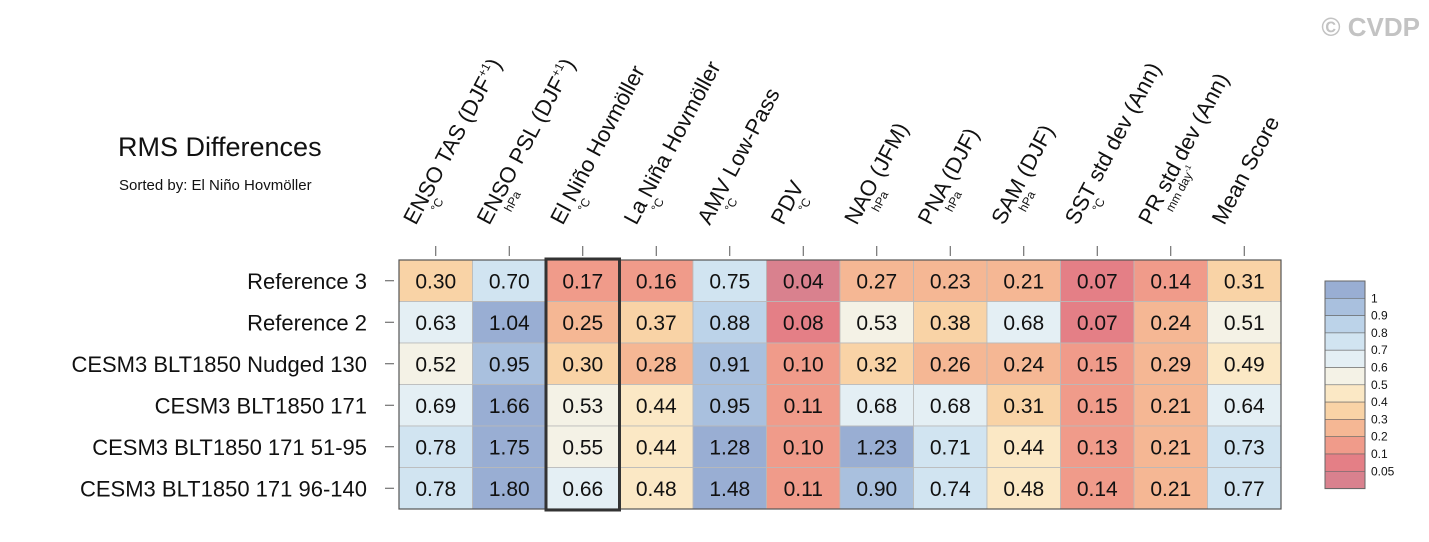 The width and height of the screenshot is (1429, 542). I want to click on colorbar-label: 0.6, so click(1379, 368).